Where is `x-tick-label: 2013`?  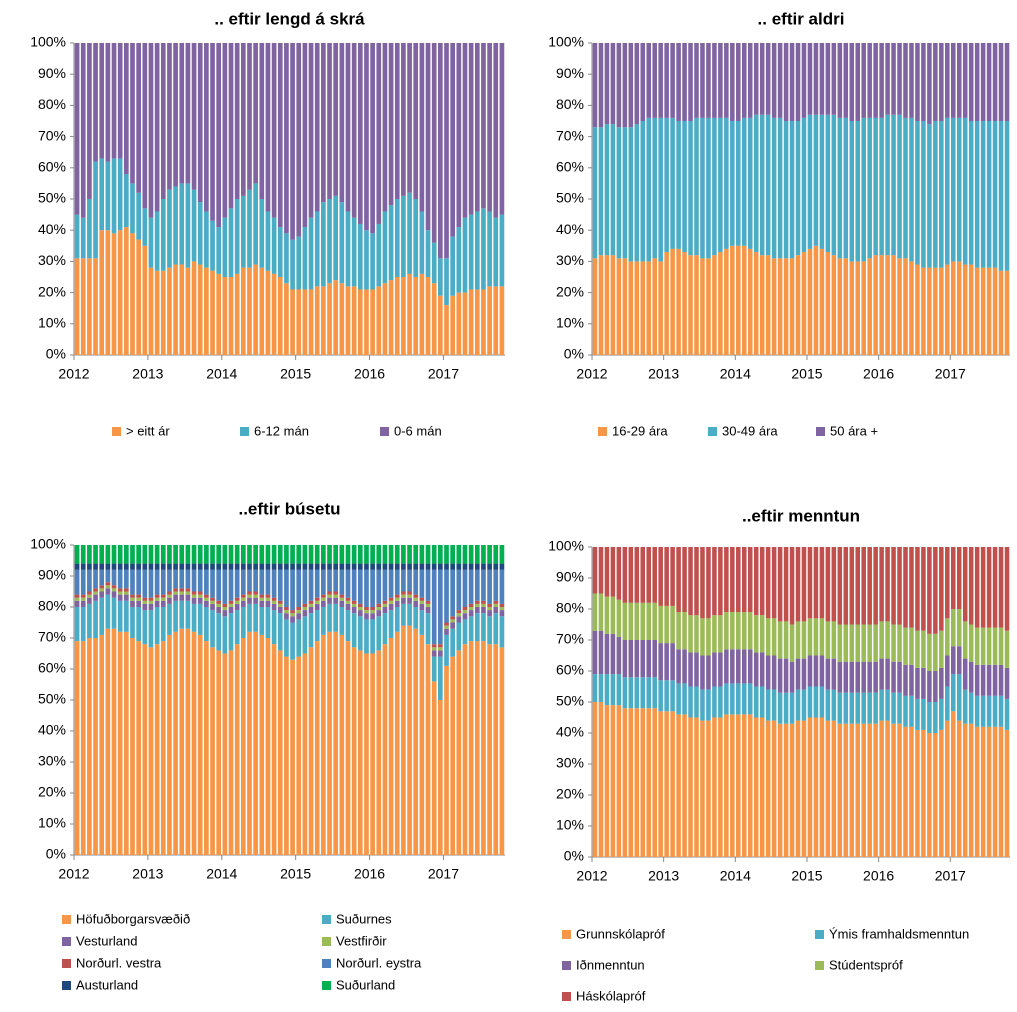 x-tick-label: 2013 is located at coordinates (663, 876).